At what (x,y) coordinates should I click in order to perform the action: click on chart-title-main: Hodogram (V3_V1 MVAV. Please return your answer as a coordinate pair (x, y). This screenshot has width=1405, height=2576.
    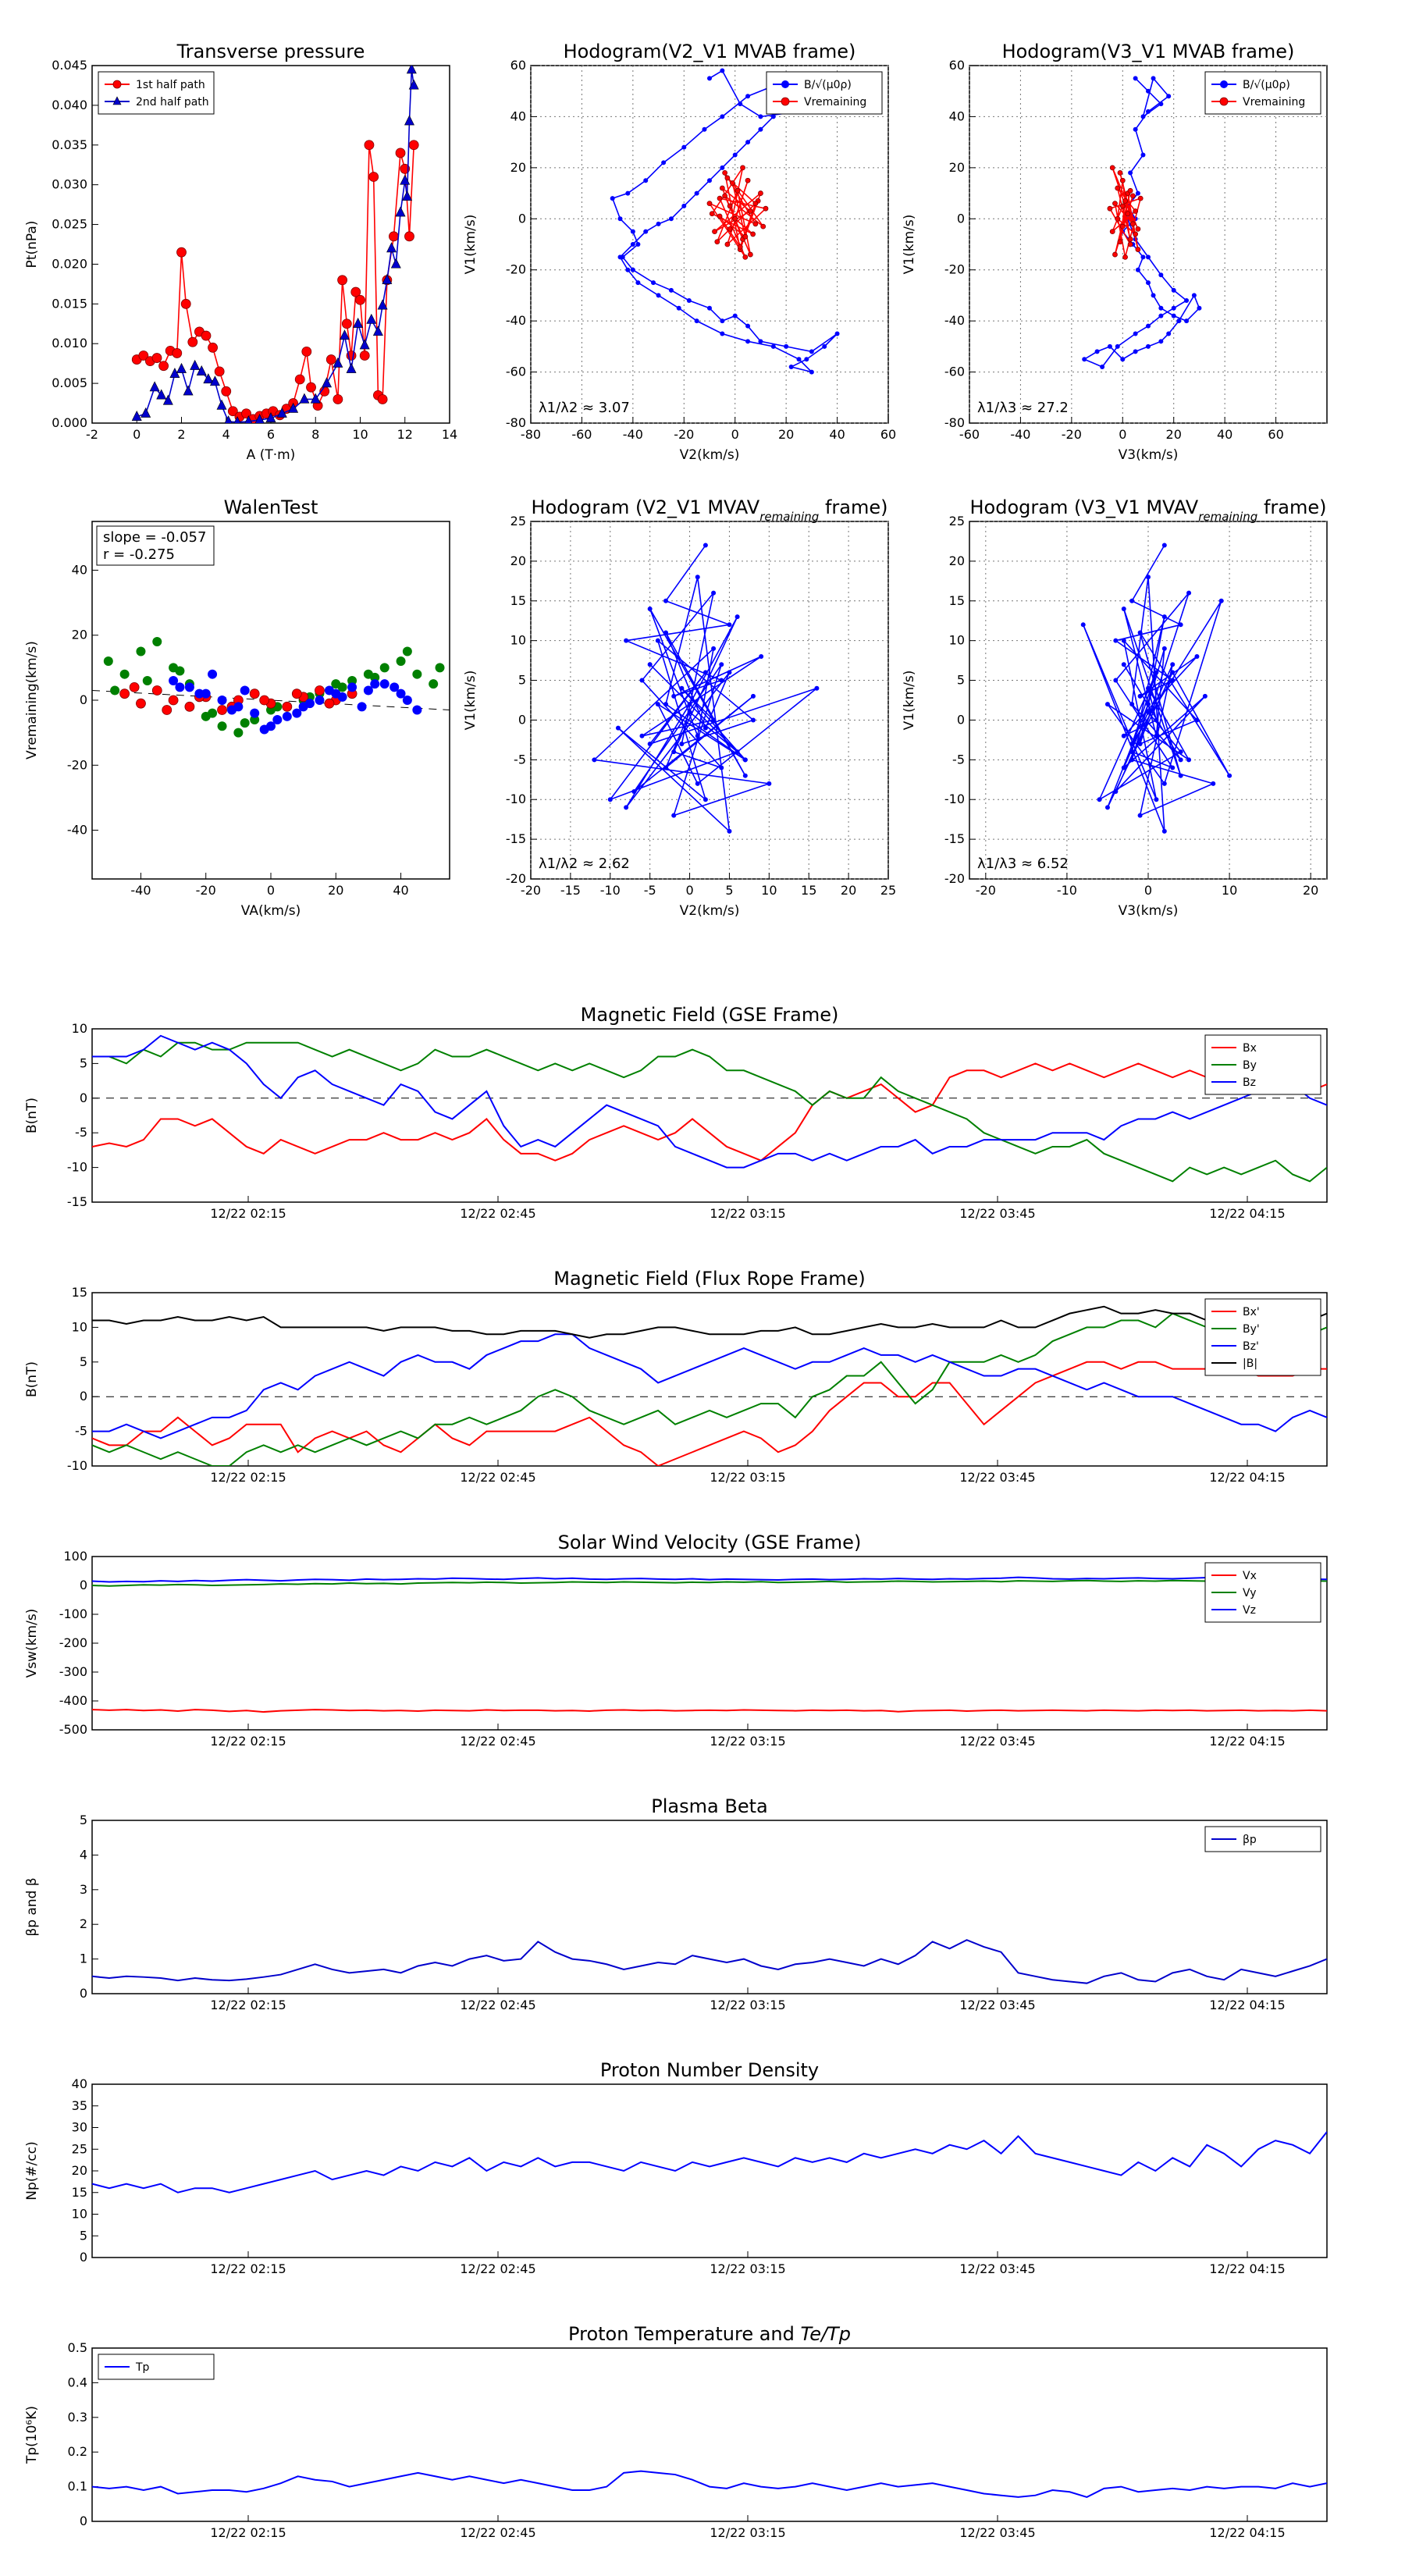
    Looking at the image, I should click on (1084, 507).